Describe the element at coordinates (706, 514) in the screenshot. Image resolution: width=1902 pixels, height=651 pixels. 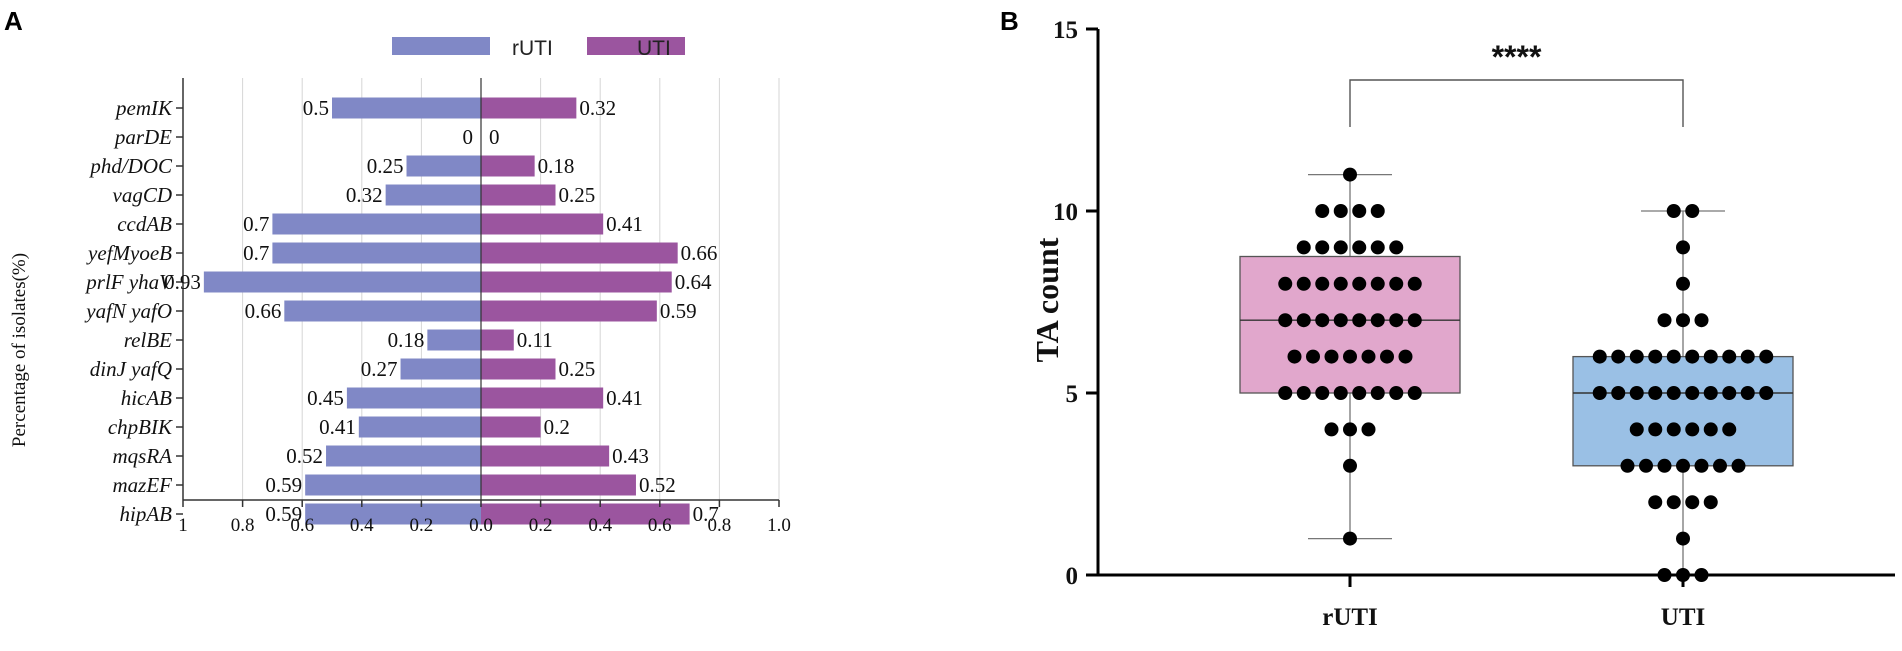
I see `data-label-UTI: 0.7` at that location.